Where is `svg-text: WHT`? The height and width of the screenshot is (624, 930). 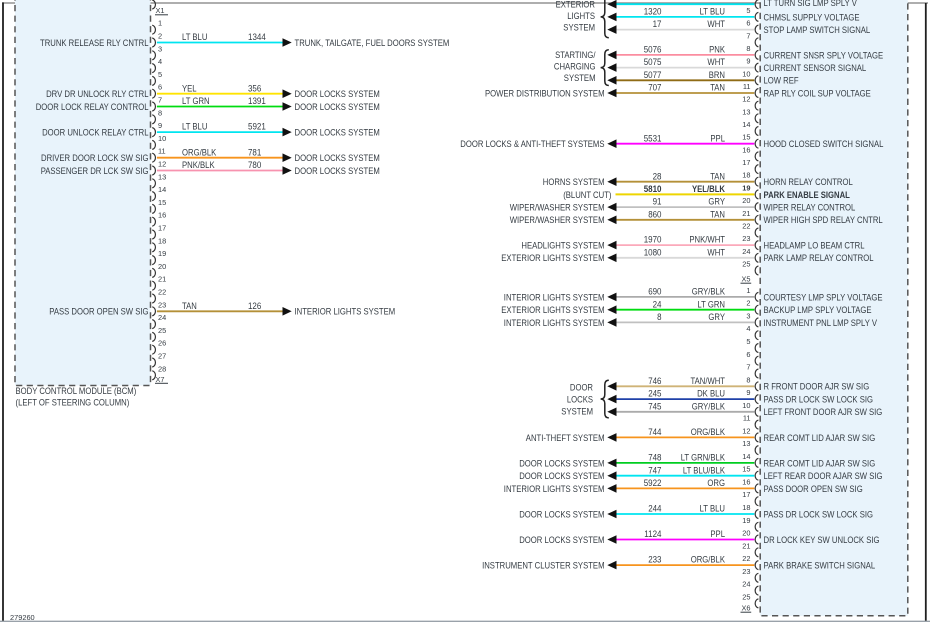 svg-text: WHT is located at coordinates (716, 252).